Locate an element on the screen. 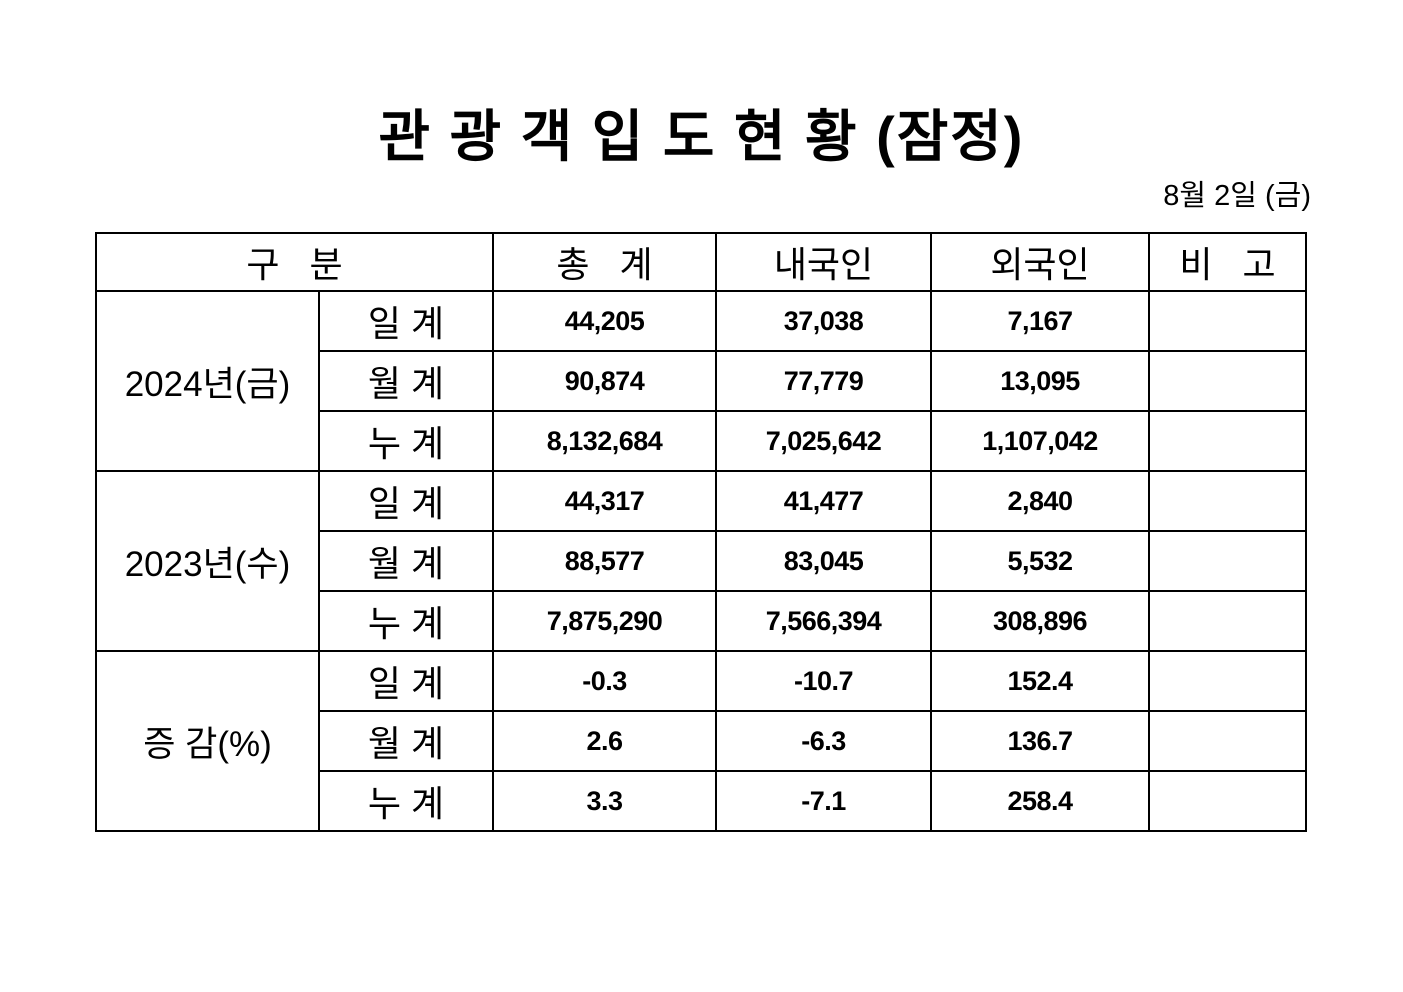 The height and width of the screenshot is (992, 1403). page-title: 관 광 객 입 도 현 황 (잠정) is located at coordinates (701, 136).